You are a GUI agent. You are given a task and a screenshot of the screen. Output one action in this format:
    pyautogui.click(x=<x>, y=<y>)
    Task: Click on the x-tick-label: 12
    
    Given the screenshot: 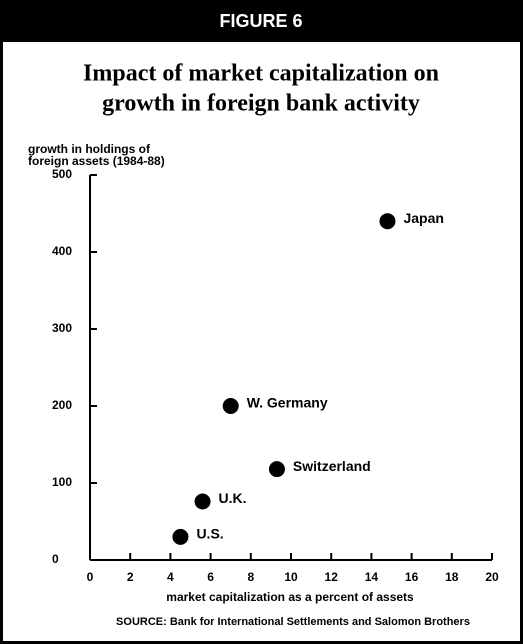 What is the action you would take?
    pyautogui.click(x=332, y=577)
    